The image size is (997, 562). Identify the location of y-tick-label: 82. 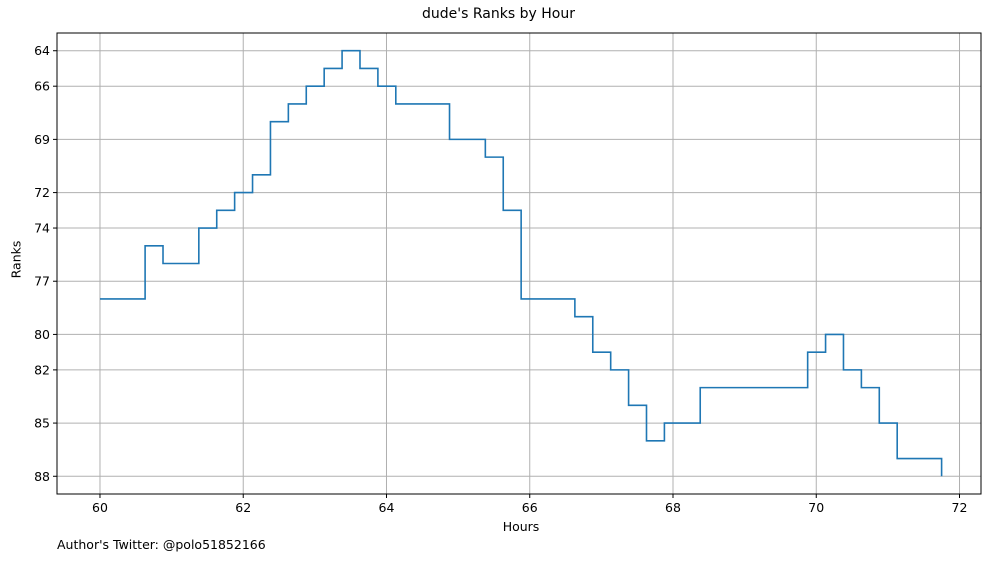
(42, 369).